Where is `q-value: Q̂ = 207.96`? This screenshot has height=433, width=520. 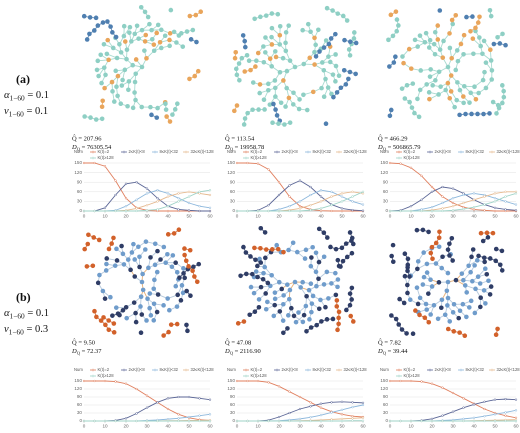
q-value: Q̂ = 207.96 is located at coordinates (87, 138).